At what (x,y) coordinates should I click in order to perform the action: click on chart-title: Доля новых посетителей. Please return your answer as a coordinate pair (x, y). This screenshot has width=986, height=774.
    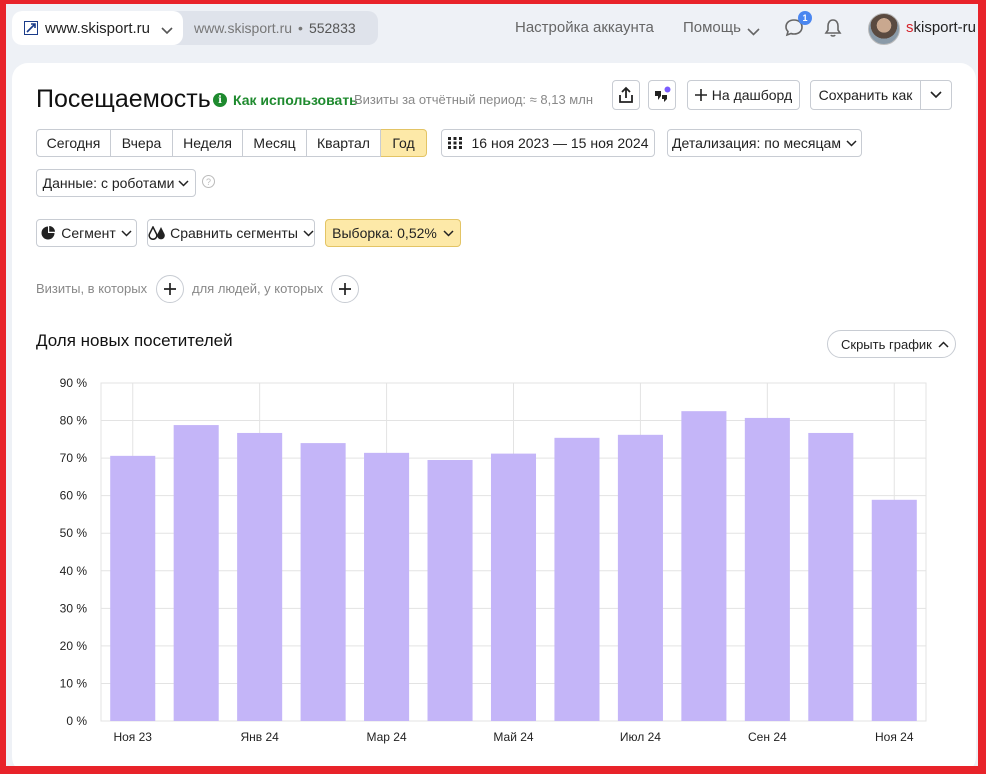
    Looking at the image, I should click on (134, 340).